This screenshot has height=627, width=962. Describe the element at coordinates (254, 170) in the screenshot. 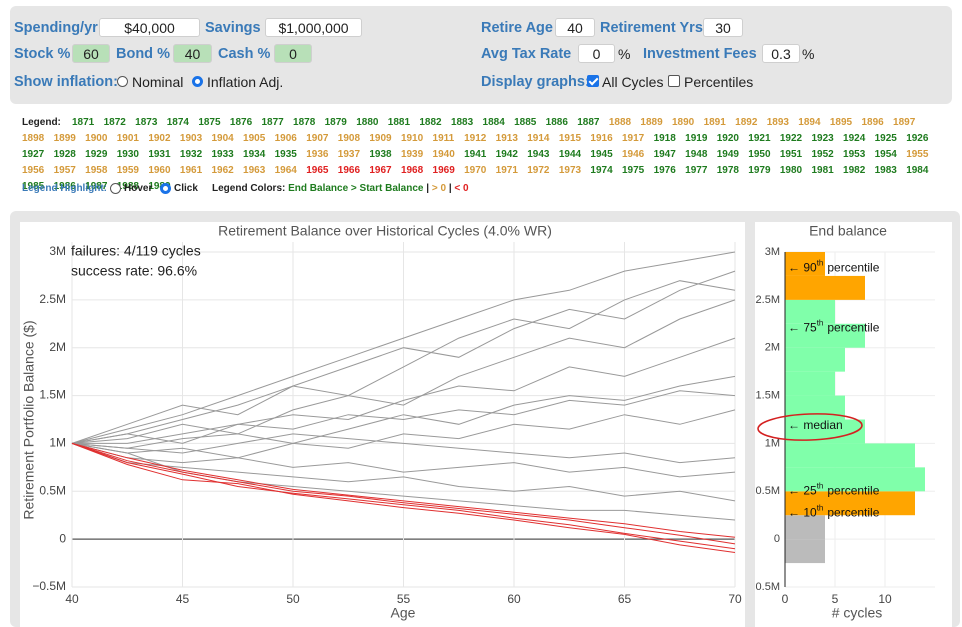

I see `legend-year: 1963` at that location.